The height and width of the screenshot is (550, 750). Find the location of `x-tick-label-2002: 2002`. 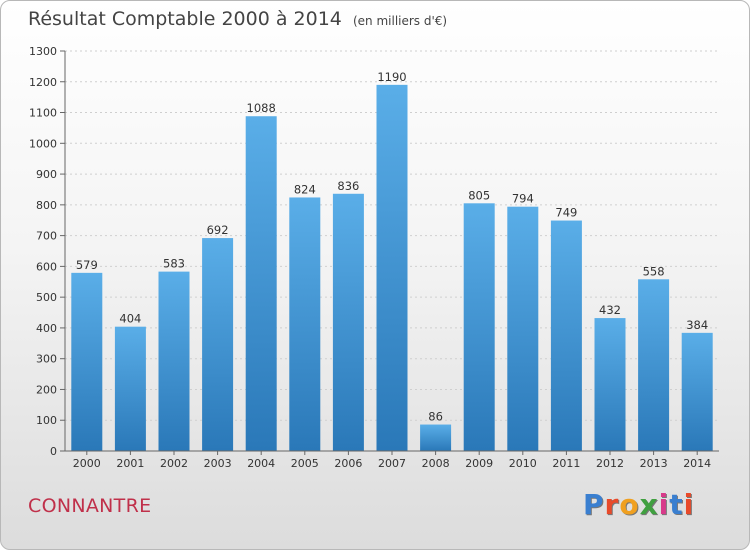

x-tick-label-2002: 2002 is located at coordinates (174, 463).